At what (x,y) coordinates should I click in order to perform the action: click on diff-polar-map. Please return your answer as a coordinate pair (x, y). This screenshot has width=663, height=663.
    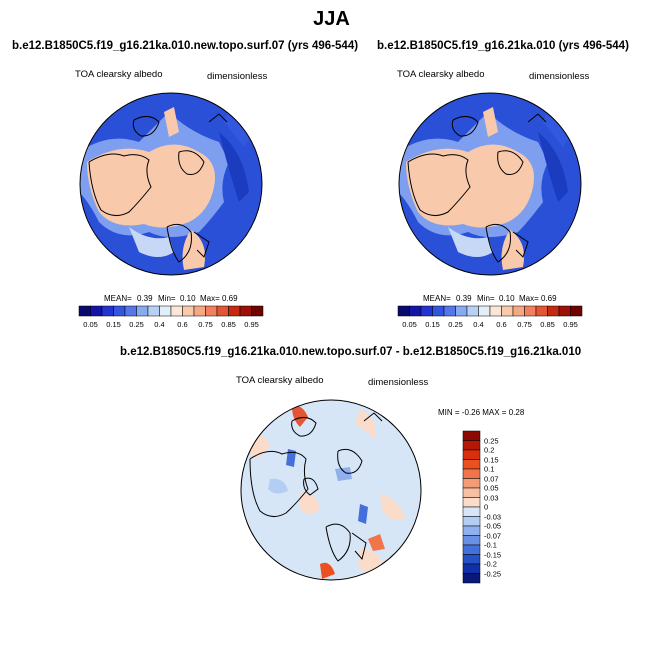
    Looking at the image, I should click on (331, 490).